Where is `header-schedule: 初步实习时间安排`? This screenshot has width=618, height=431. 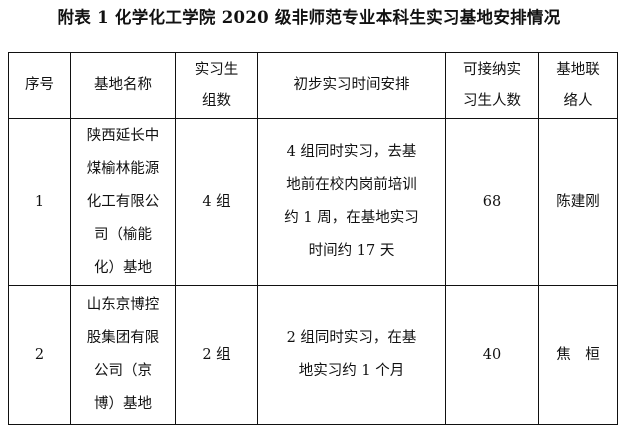 header-schedule: 初步实习时间安排 is located at coordinates (351, 85).